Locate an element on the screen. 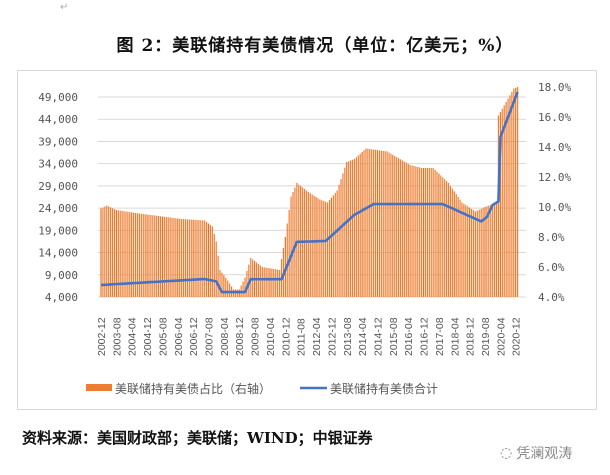 The height and width of the screenshot is (475, 610). x-tick-label: 2017-08 is located at coordinates (440, 336).